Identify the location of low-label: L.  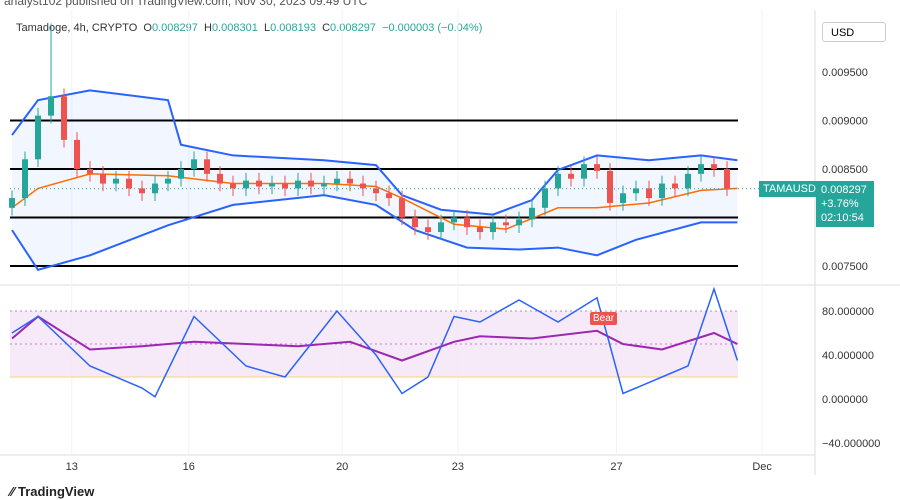
(267, 28).